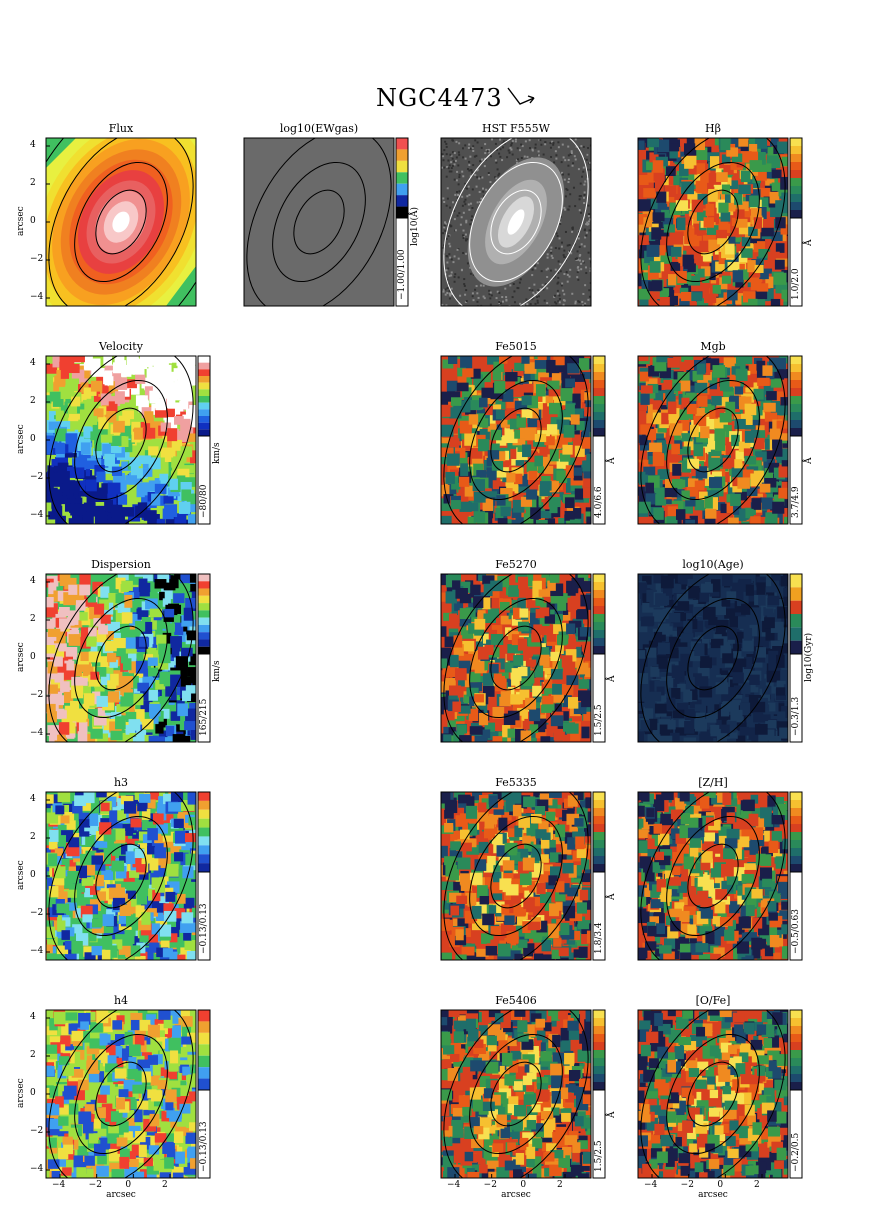 The height and width of the screenshot is (1232, 872). What do you see at coordinates (204, 1146) in the screenshot?
I see `colorbar-range-label: −0.13/0.13` at bounding box center [204, 1146].